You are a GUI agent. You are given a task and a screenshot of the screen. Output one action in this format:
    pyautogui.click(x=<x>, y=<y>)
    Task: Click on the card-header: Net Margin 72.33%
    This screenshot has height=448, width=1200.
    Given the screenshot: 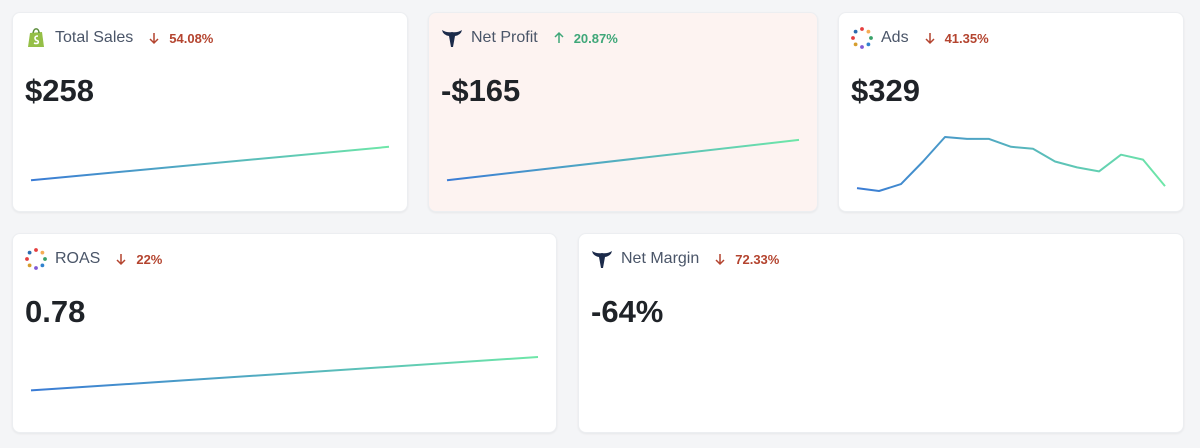 What is the action you would take?
    pyautogui.click(x=685, y=259)
    